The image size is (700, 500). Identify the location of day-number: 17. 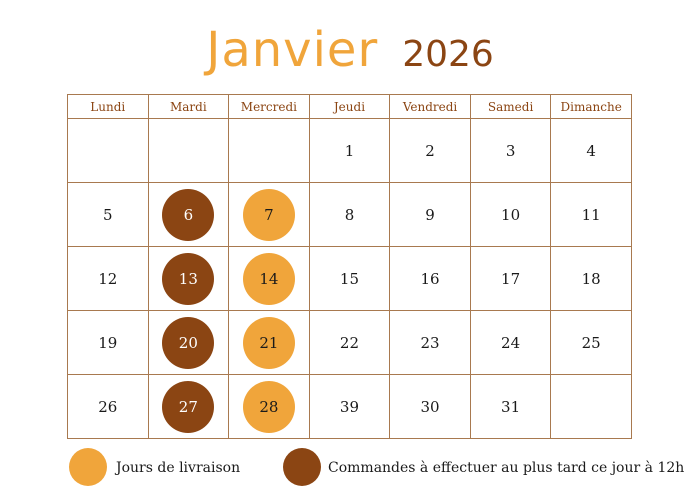
(511, 278).